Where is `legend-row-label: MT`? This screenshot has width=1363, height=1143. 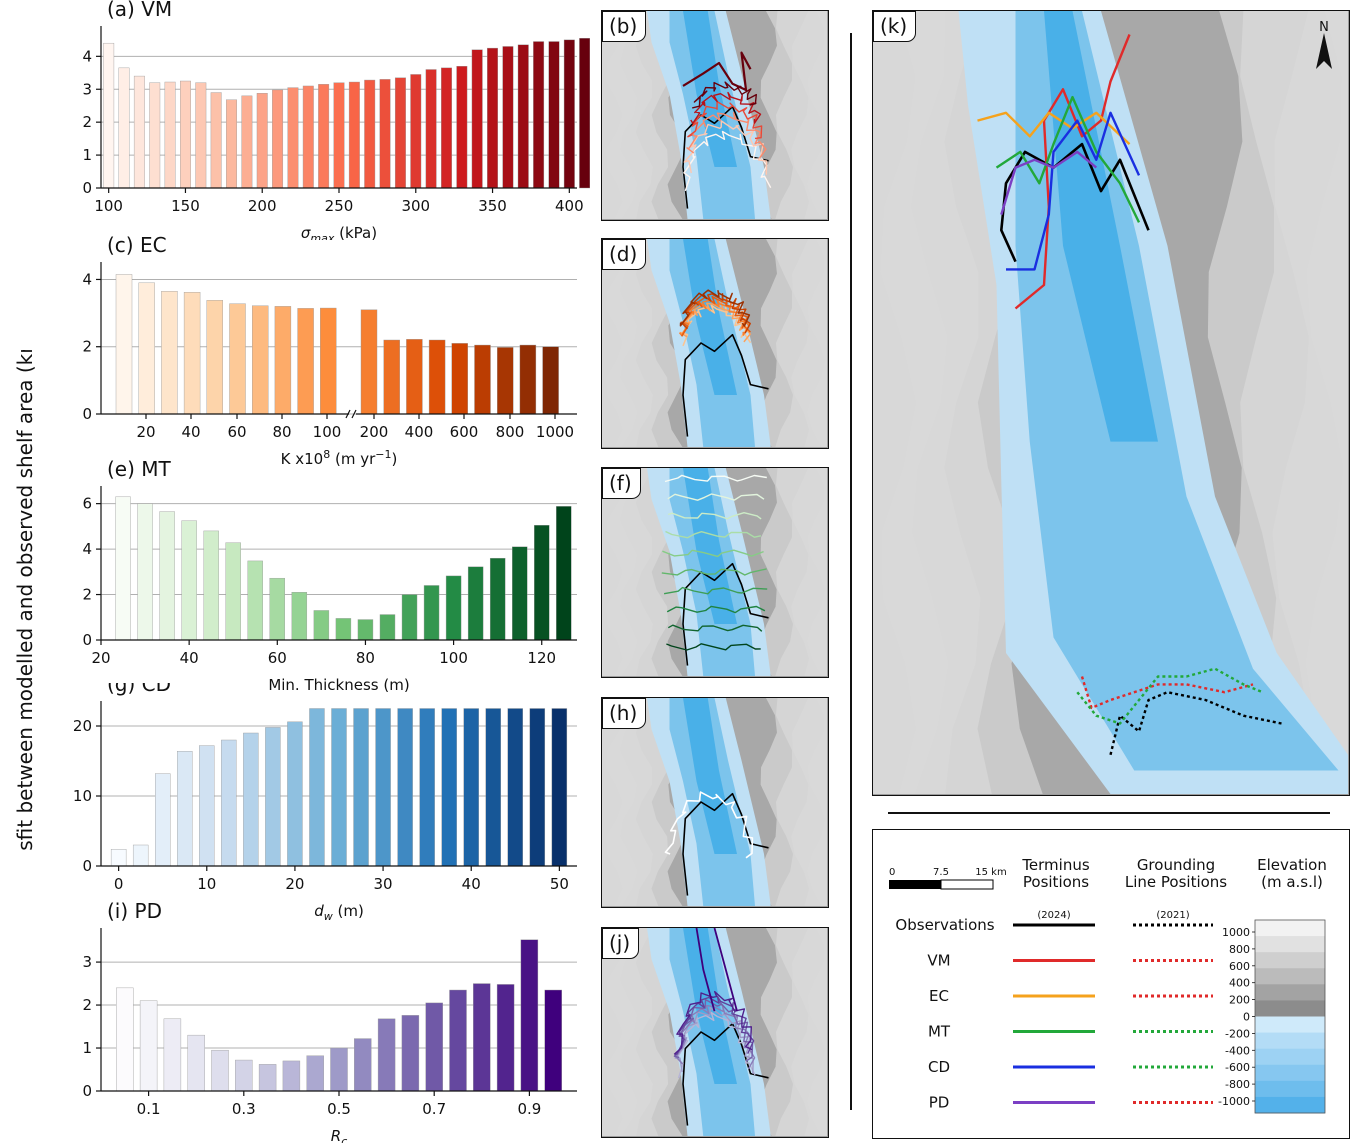 legend-row-label: MT is located at coordinates (939, 1032).